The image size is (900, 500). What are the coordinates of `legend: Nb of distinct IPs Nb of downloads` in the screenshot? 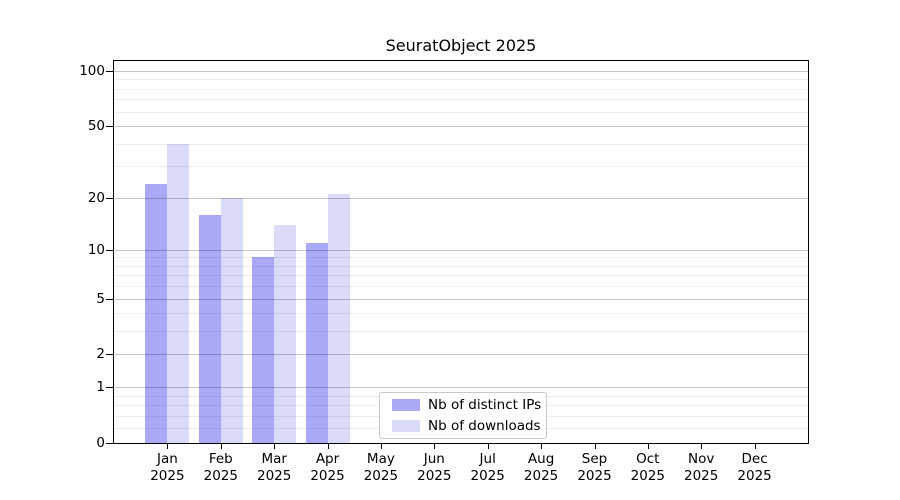 It's located at (463, 415).